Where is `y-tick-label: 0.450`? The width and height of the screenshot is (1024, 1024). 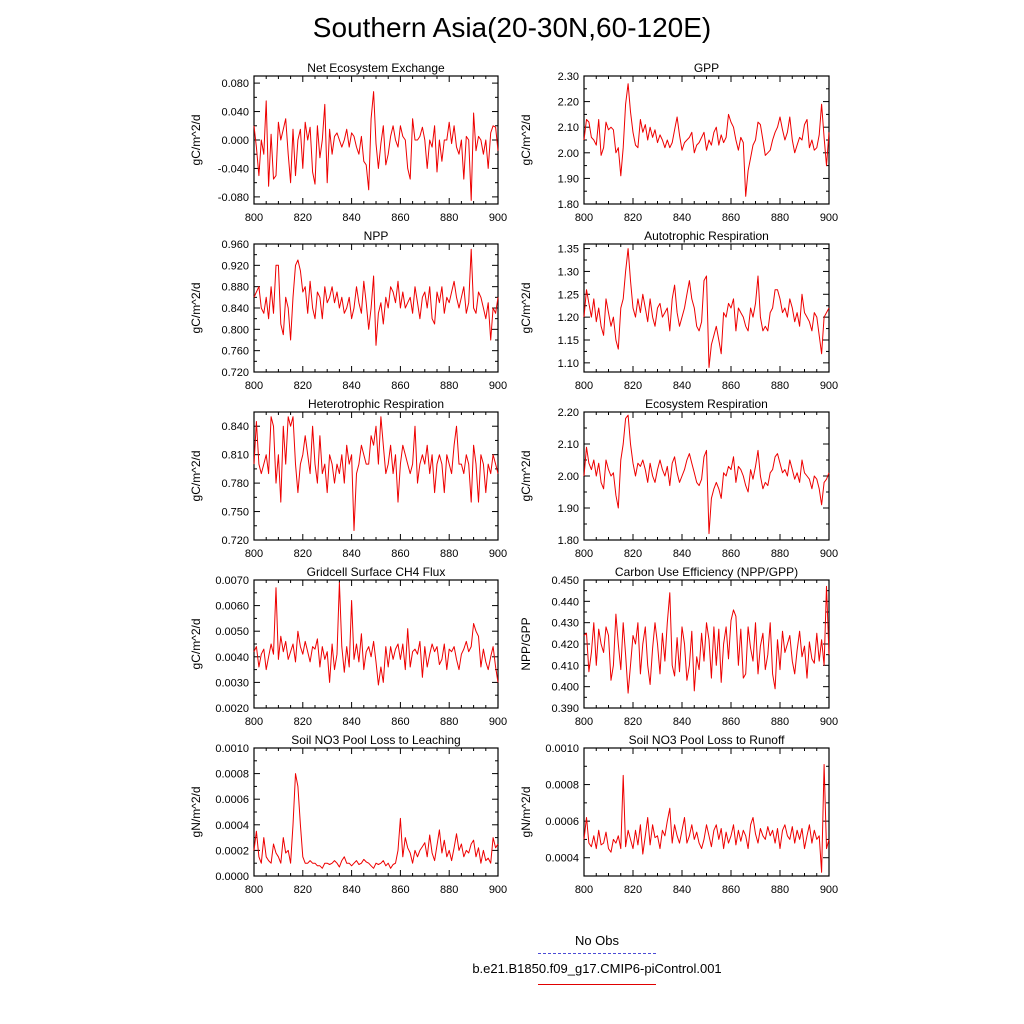
y-tick-label: 0.450 is located at coordinates (565, 581).